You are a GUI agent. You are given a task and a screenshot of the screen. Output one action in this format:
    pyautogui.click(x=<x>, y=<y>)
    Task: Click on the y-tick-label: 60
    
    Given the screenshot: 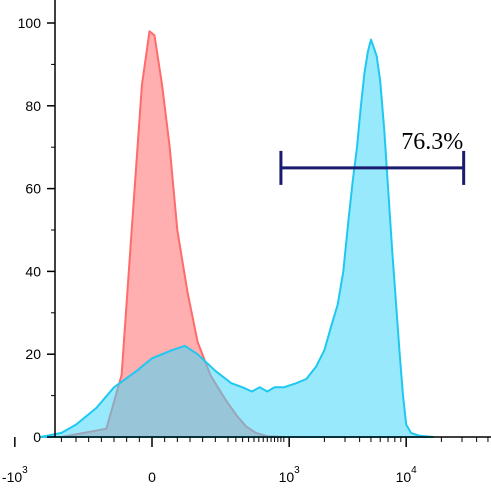 What is the action you would take?
    pyautogui.click(x=33, y=189)
    